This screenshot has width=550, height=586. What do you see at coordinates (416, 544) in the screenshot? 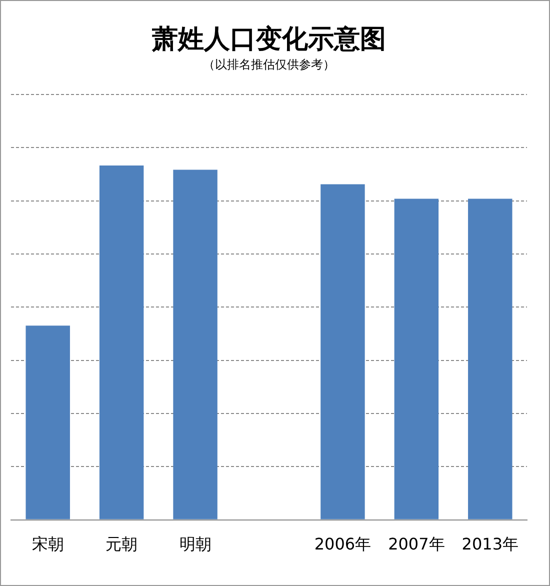
I see `x-tick-label: 2007年` at bounding box center [416, 544].